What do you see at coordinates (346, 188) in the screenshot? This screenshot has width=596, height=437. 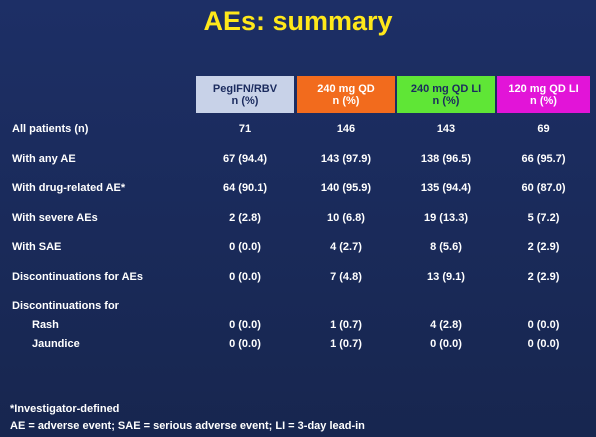 I see `cell-value: 140 (95.9)` at bounding box center [346, 188].